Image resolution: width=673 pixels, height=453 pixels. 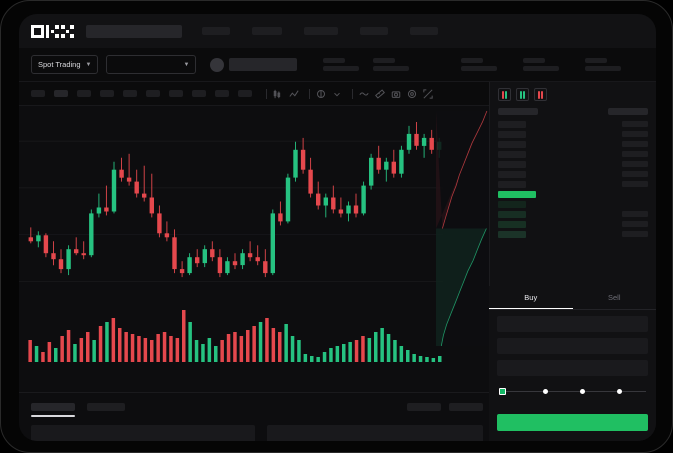 What do you see at coordinates (502, 391) in the screenshot?
I see `slider-handle` at bounding box center [502, 391].